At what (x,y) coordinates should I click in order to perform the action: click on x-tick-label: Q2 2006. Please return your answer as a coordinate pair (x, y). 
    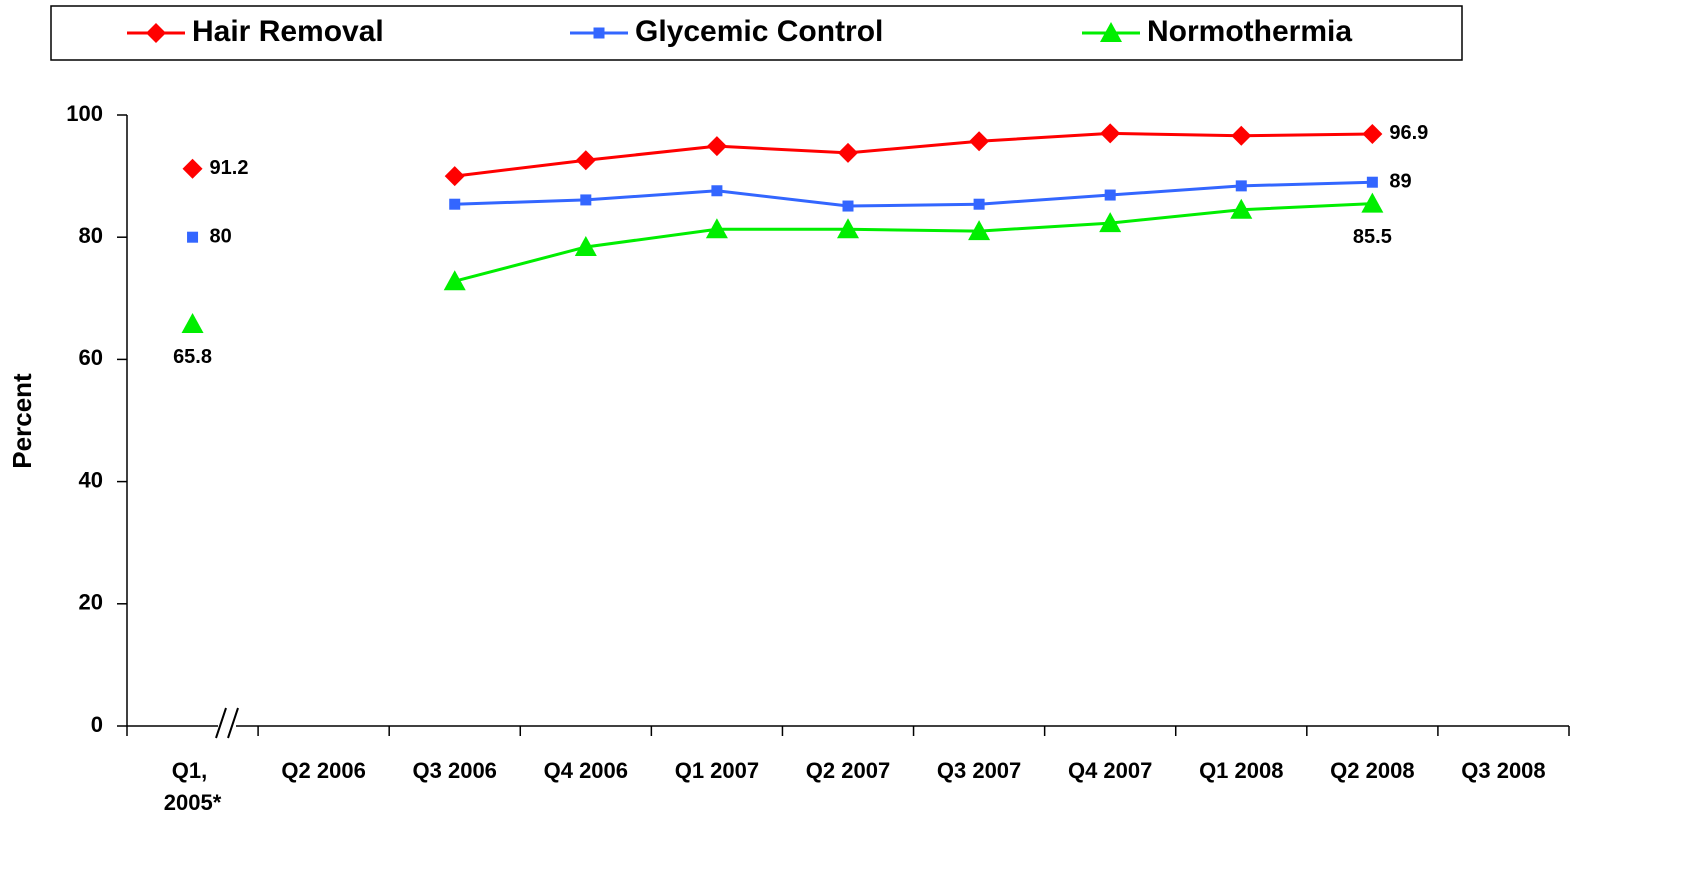
    Looking at the image, I should click on (323, 770).